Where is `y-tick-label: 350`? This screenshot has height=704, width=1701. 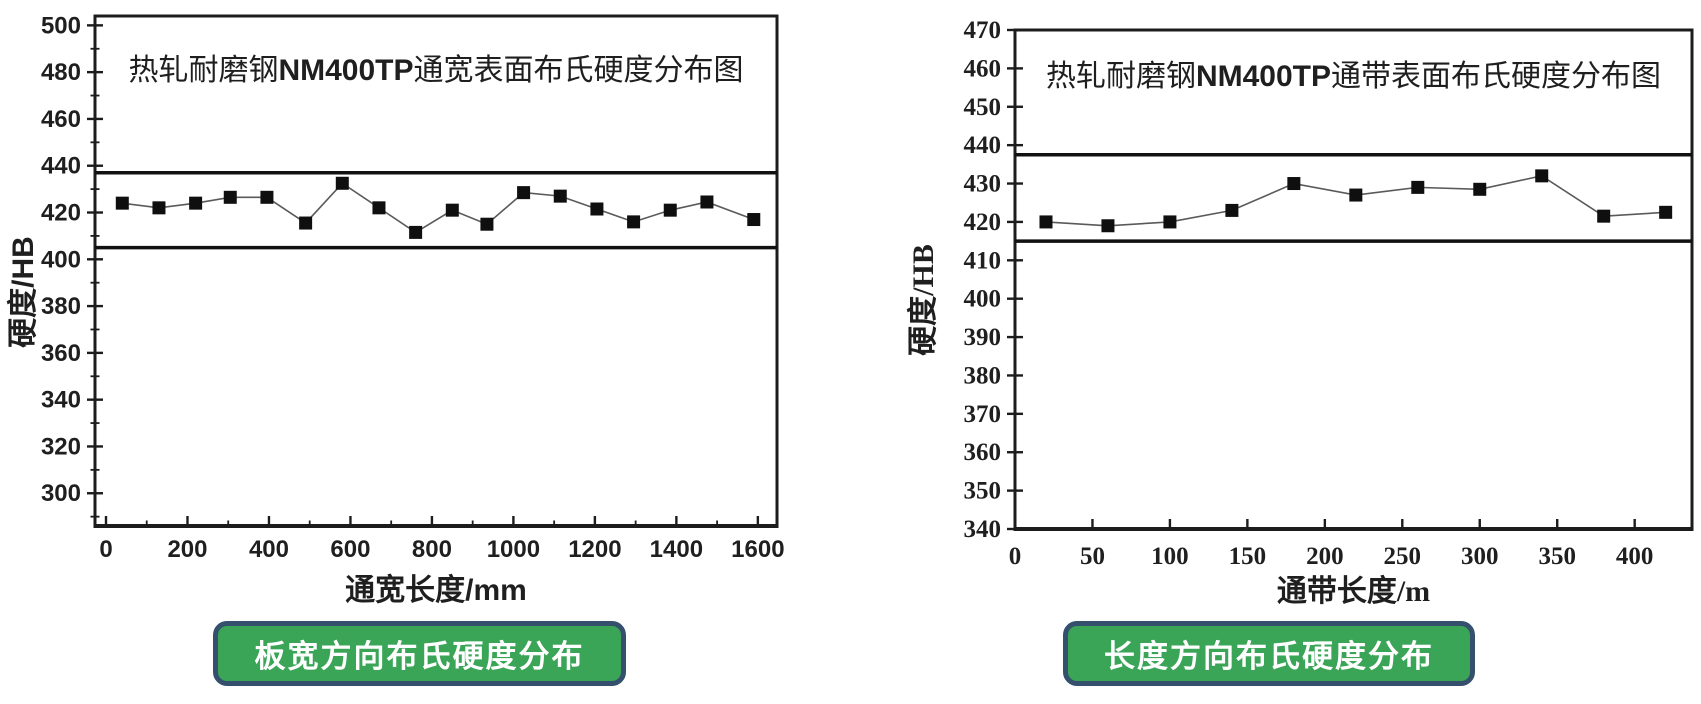
y-tick-label: 350 is located at coordinates (983, 491).